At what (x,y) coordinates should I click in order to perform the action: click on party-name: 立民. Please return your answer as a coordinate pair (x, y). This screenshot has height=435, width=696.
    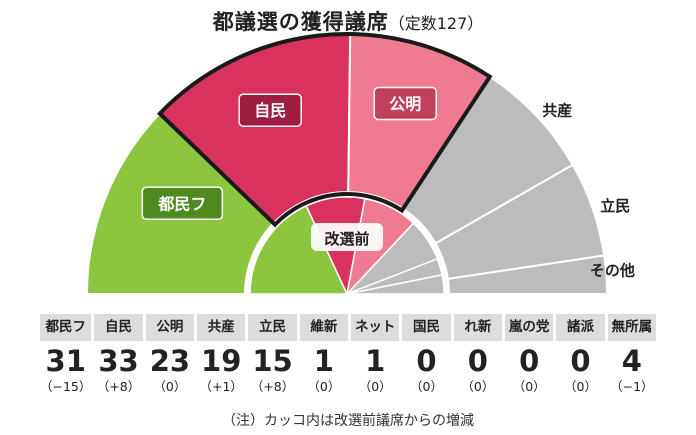
    Looking at the image, I should click on (272, 327).